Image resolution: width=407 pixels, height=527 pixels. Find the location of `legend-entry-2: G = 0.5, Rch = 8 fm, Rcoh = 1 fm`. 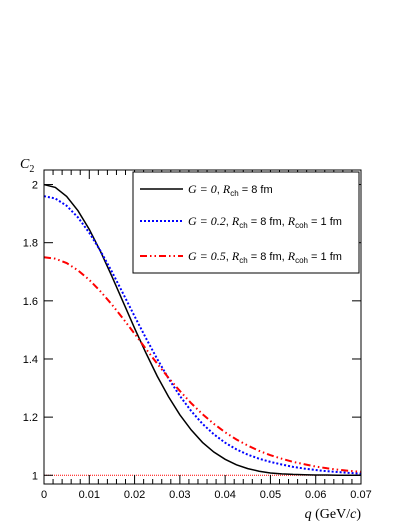

legend-entry-2: G = 0.5, Rch = 8 fm, Rcoh = 1 fm is located at coordinates (265, 257).